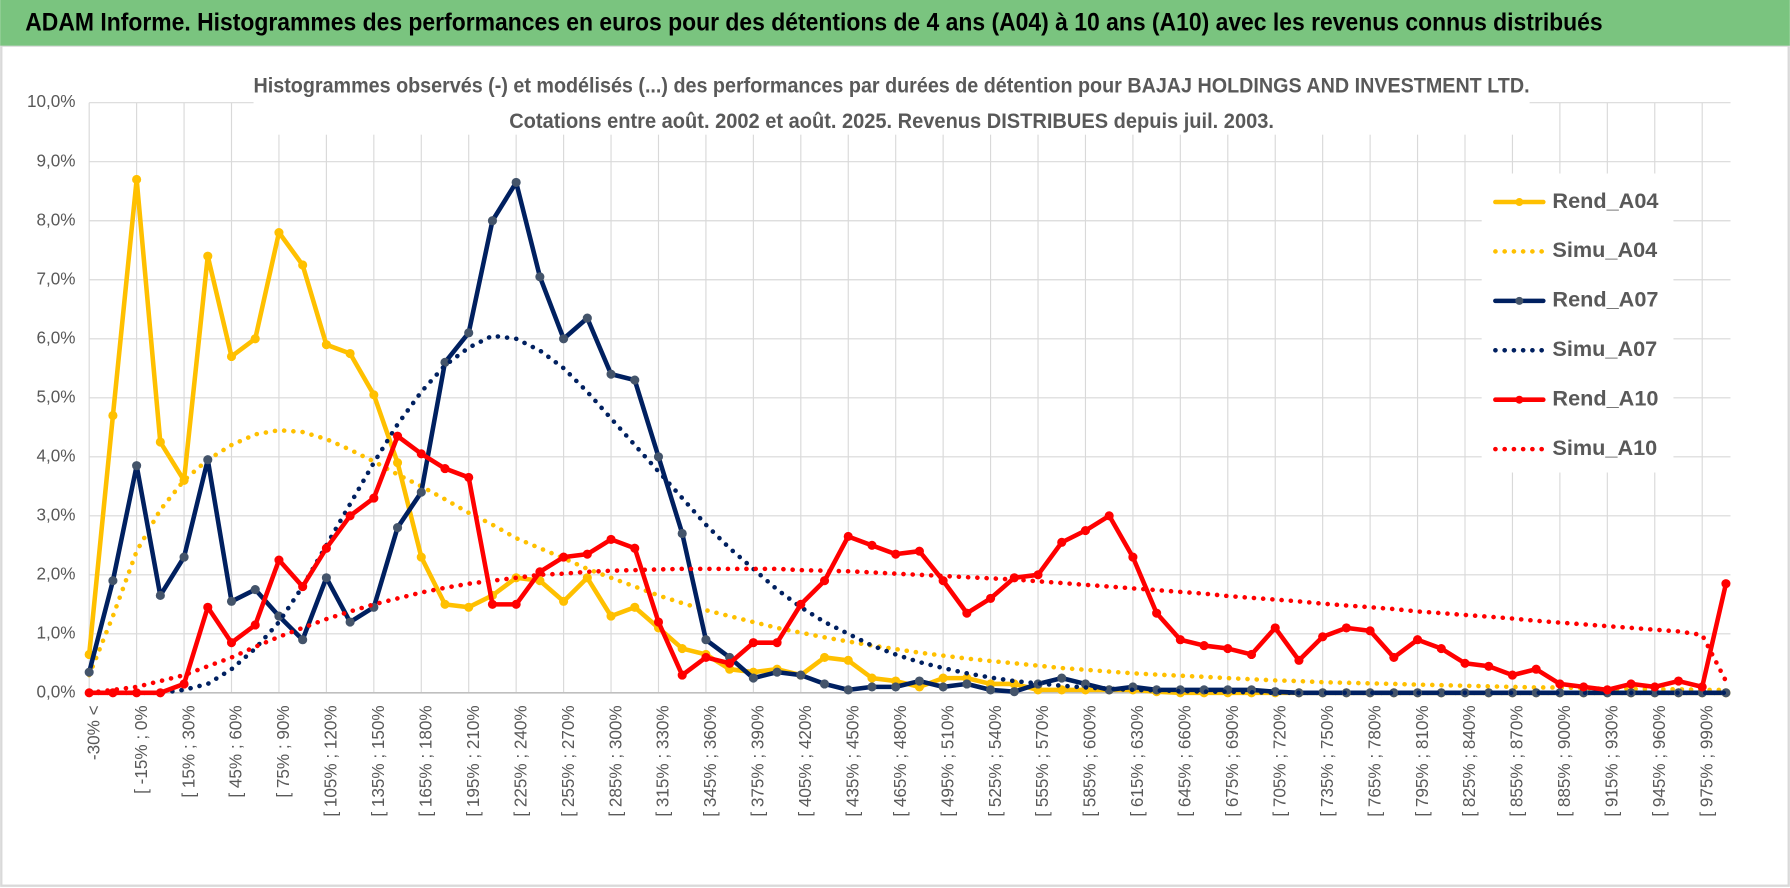  Describe the element at coordinates (663, 760) in the screenshot. I see `x-tick-label: [ 315% ; 330%` at that location.